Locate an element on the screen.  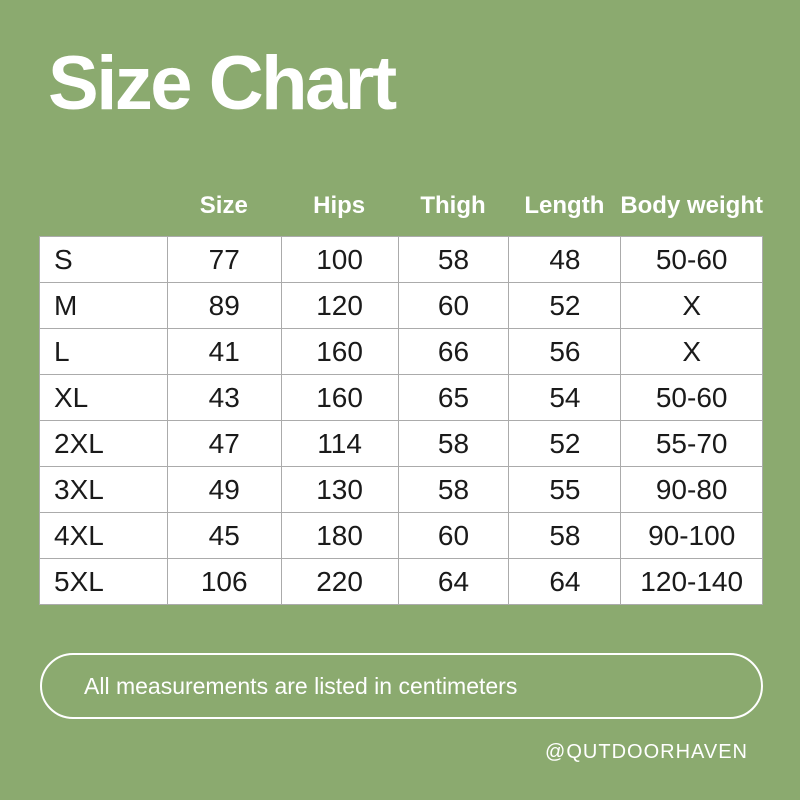
header-cell-size: Size is located at coordinates (223, 205).